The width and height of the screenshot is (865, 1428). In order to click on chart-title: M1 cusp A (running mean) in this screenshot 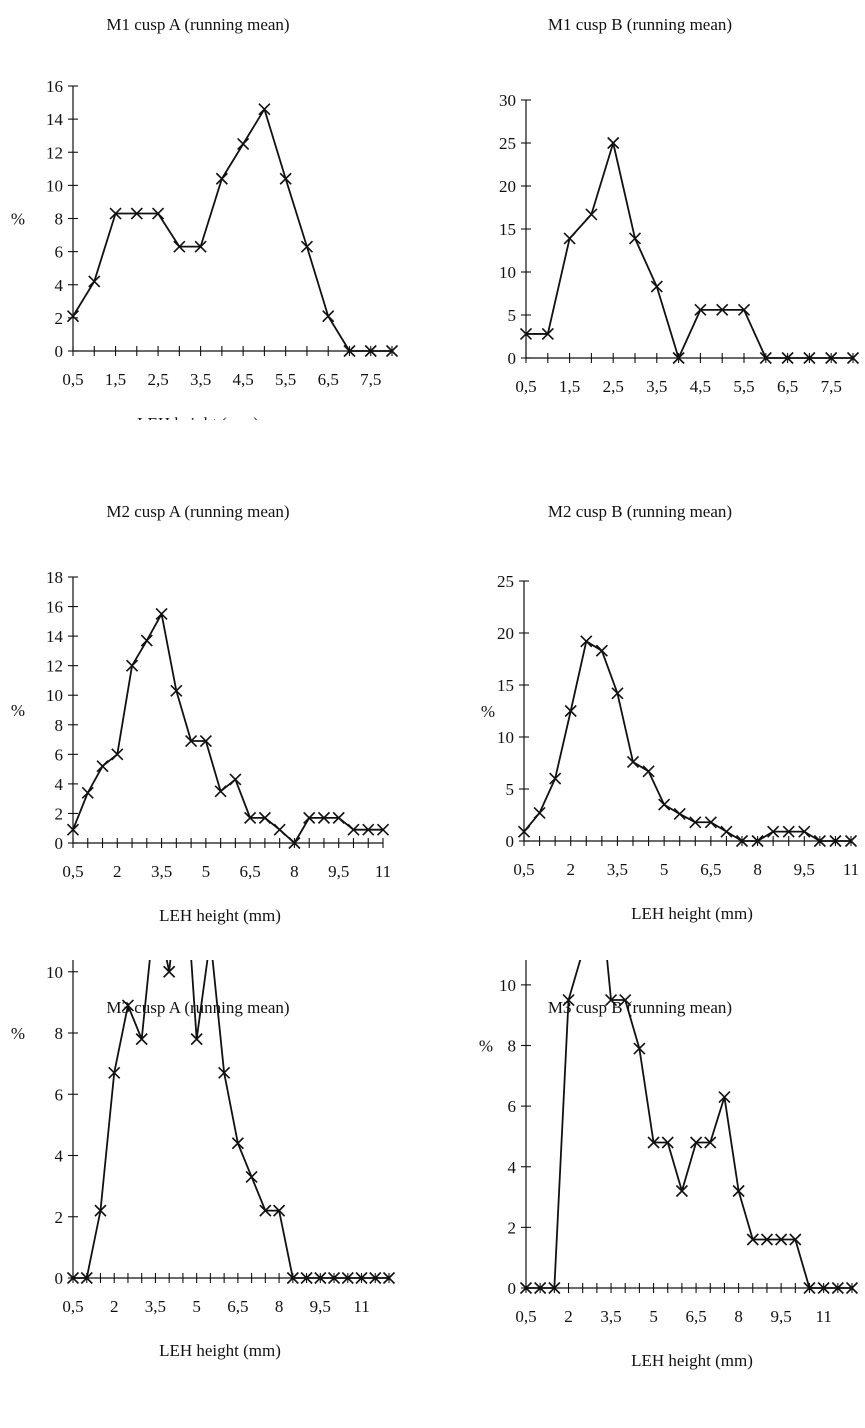, I will do `click(197, 24)`.